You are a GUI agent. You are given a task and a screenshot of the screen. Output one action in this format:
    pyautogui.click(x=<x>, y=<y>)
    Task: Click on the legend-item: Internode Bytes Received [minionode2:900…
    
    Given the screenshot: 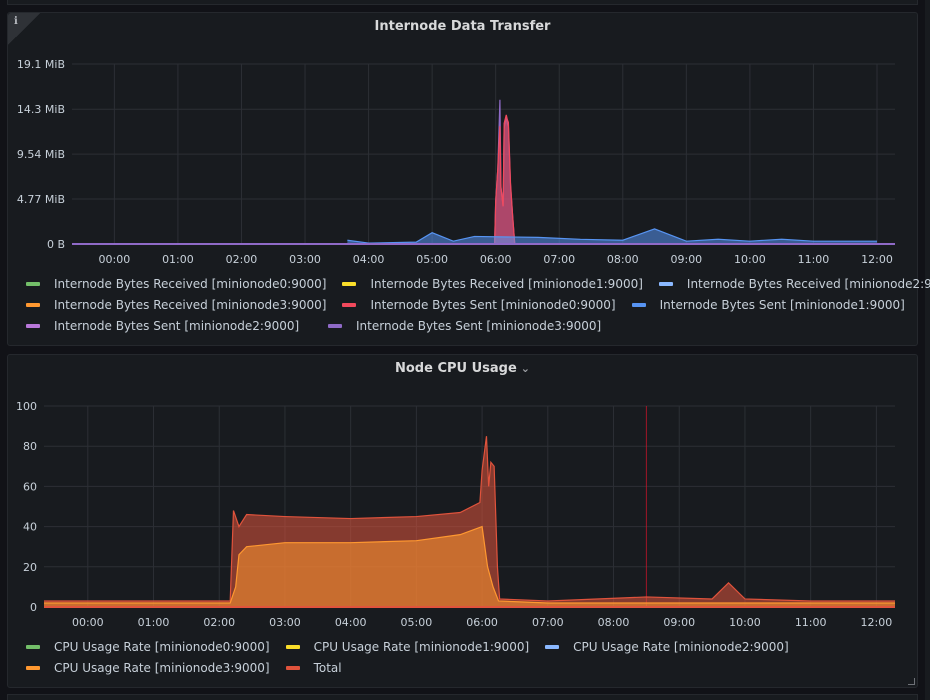 What is the action you would take?
    pyautogui.click(x=794, y=283)
    